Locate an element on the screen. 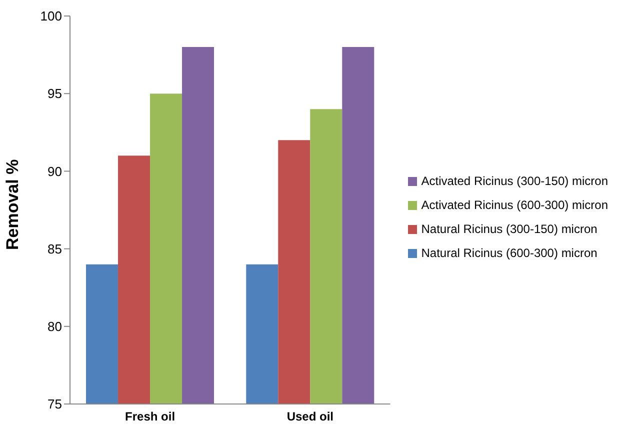  legend-label: Natural Ricinus (300-150) micron is located at coordinates (509, 229).